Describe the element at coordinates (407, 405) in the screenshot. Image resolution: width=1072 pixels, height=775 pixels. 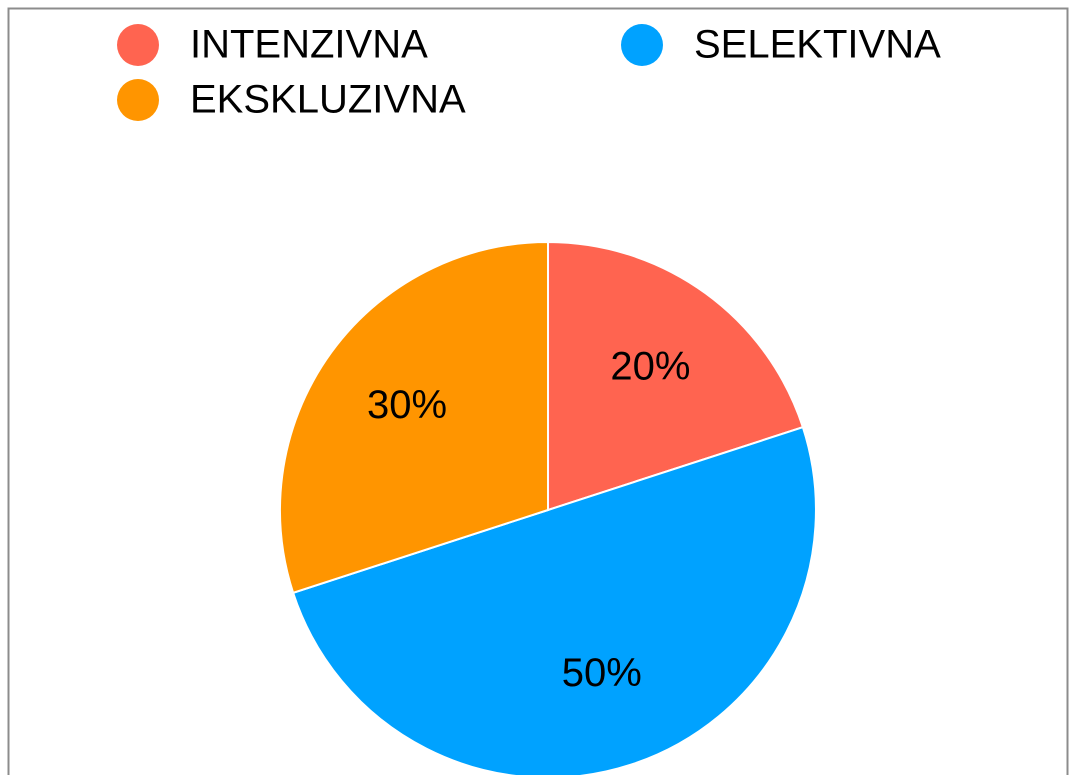
I see `slice-label: 30%` at that location.